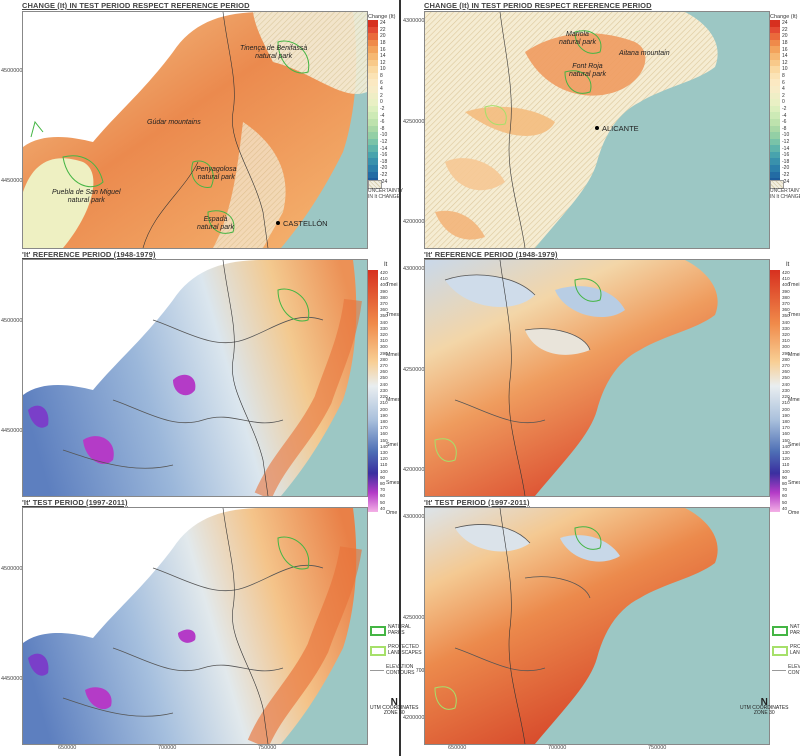  What do you see at coordinates (195, 130) in the screenshot?
I see `left-change-map` at bounding box center [195, 130].